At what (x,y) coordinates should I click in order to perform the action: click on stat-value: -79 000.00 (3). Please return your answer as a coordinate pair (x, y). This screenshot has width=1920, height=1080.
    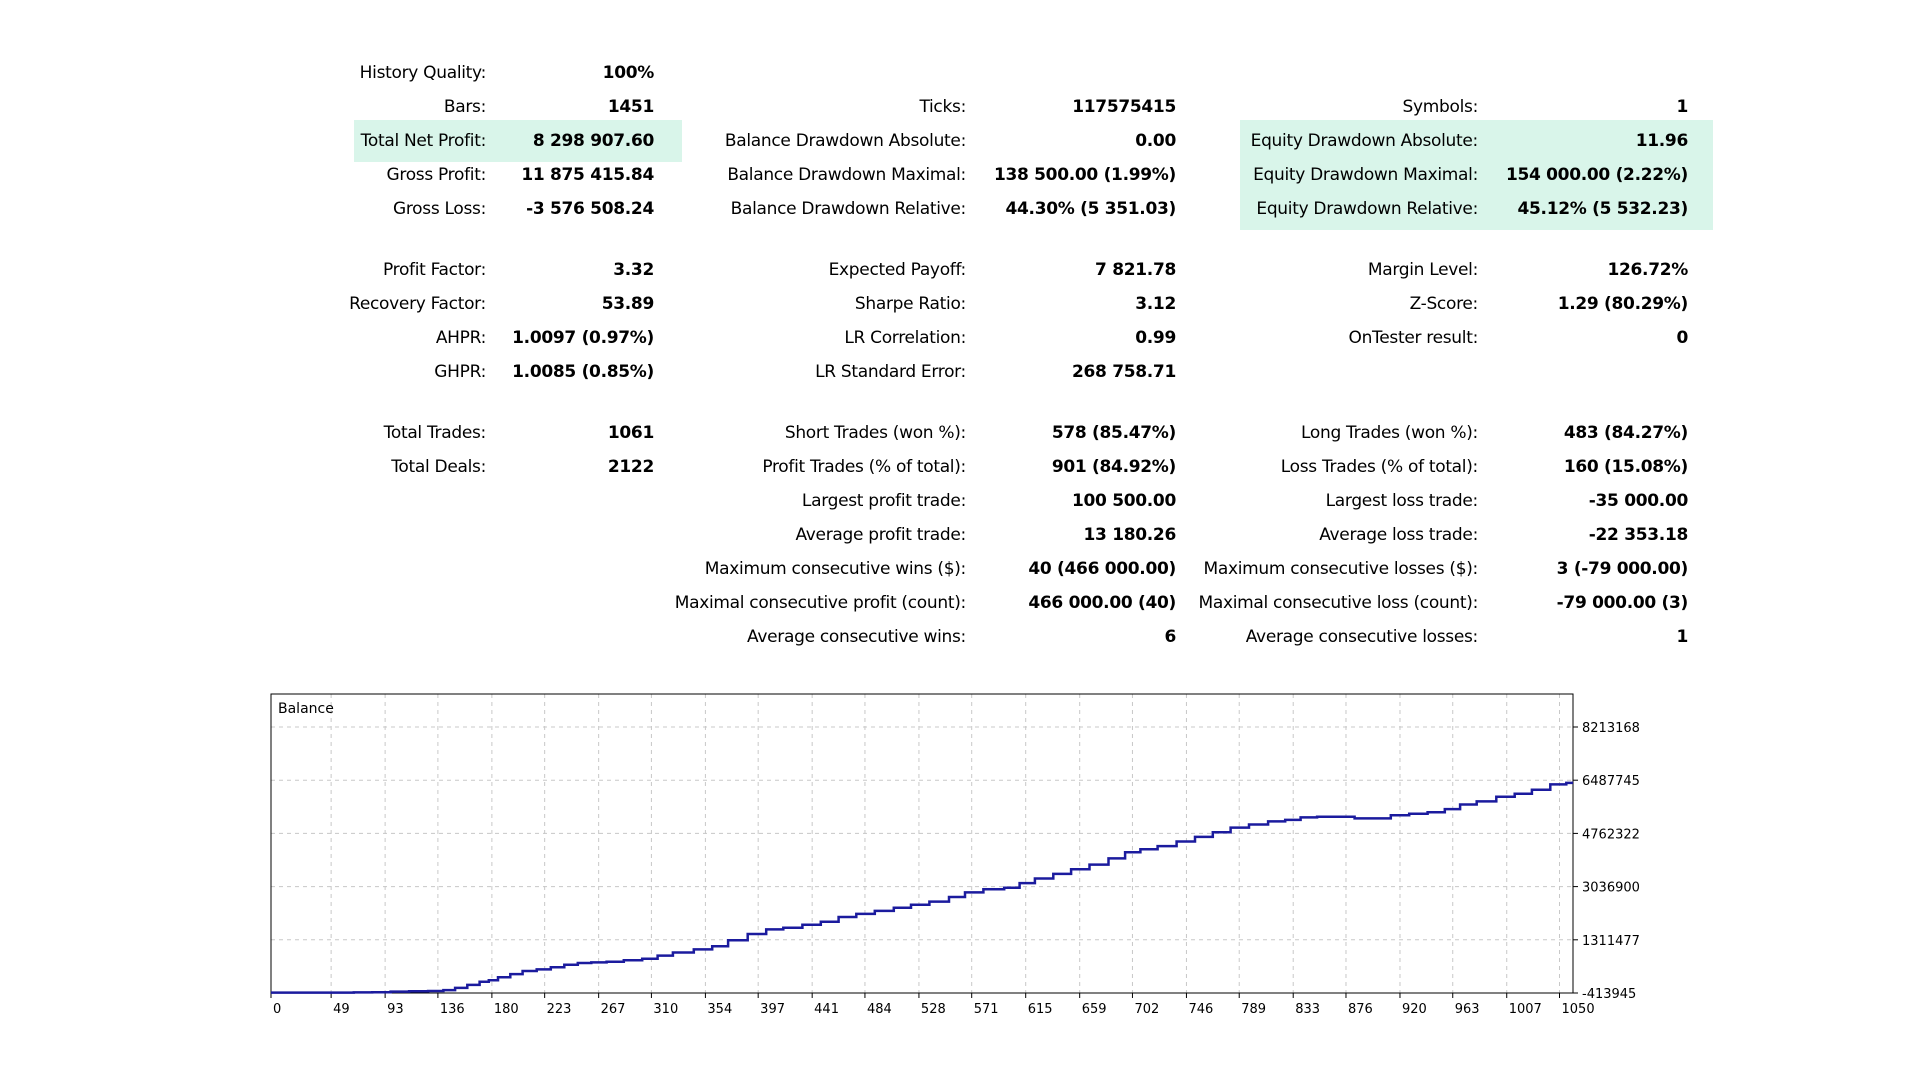
    Looking at the image, I should click on (1622, 603).